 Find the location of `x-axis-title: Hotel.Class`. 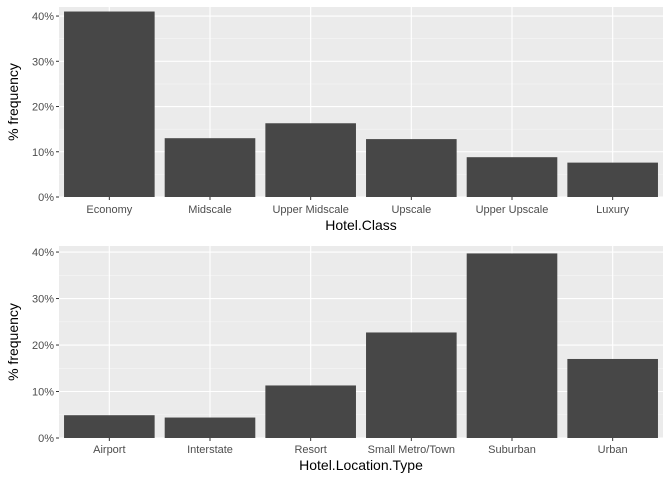

x-axis-title: Hotel.Class is located at coordinates (361, 225).